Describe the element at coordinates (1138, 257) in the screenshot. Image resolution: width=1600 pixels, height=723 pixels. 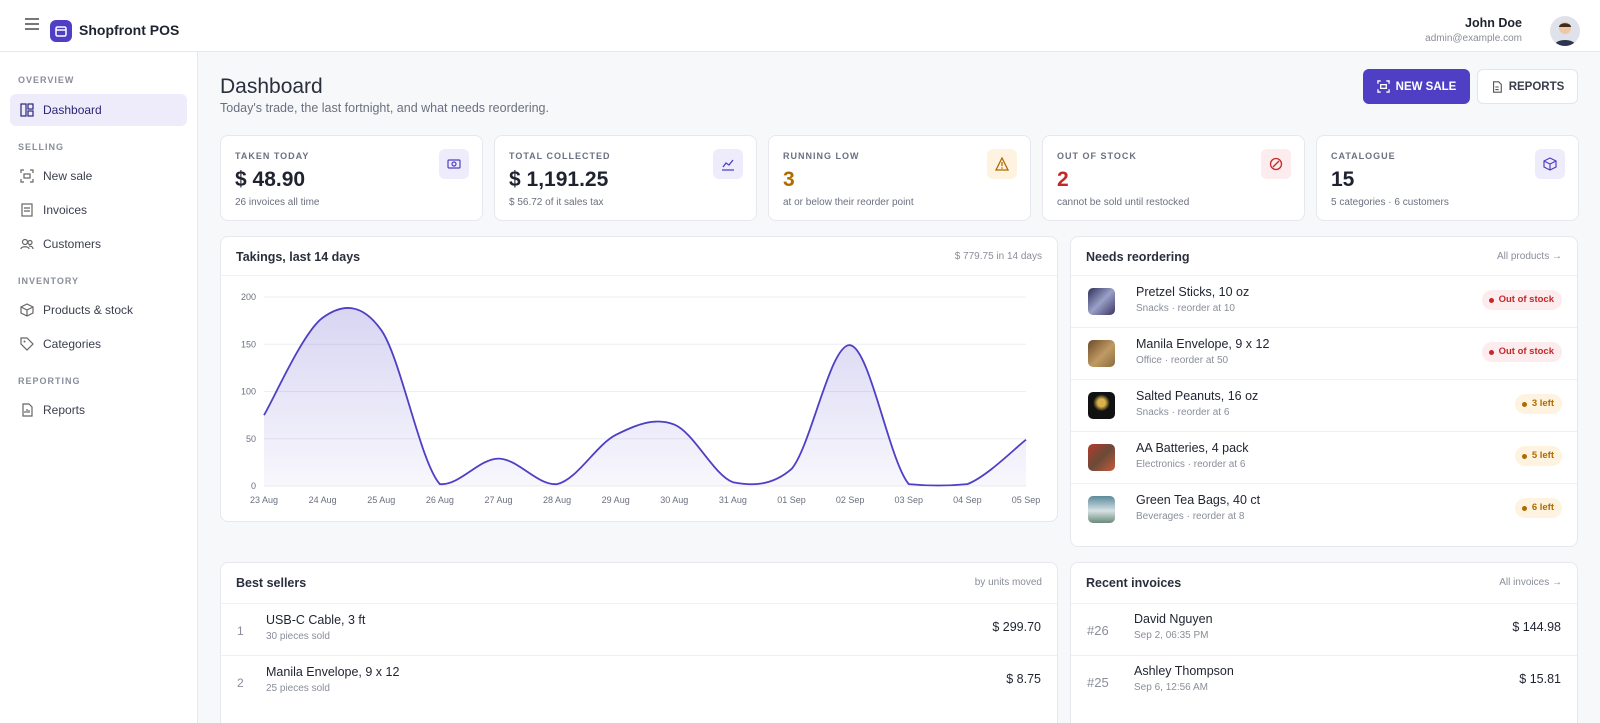
I see `reorder-title: Needs reordering` at that location.